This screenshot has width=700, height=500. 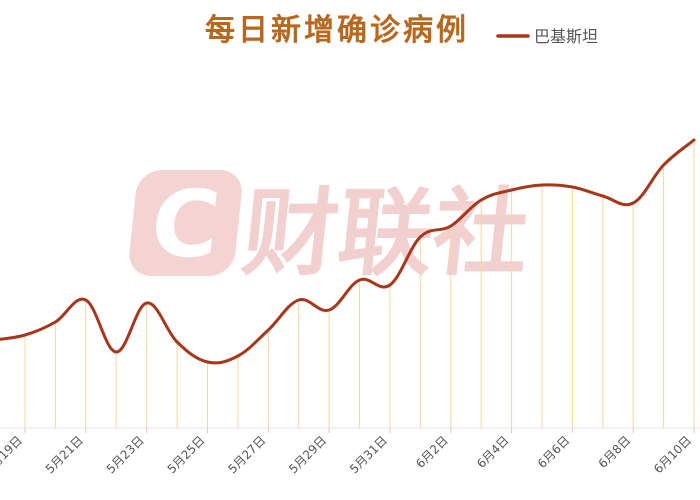 What do you see at coordinates (432, 452) in the screenshot?
I see `x-tick-label: 6月2日` at bounding box center [432, 452].